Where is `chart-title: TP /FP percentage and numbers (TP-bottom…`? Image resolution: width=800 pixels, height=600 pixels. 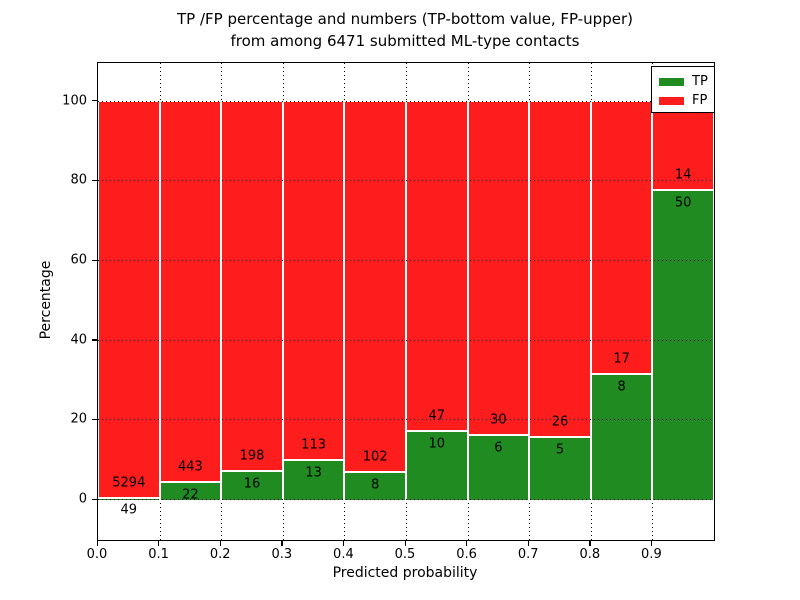
chart-title: TP /FP percentage and numbers (TP-bottom… is located at coordinates (405, 19).